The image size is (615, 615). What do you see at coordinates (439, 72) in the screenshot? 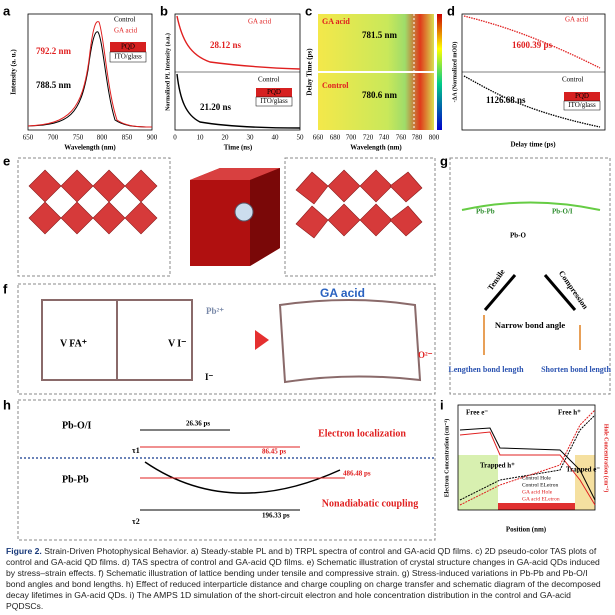
I see `colorbar` at bounding box center [439, 72].